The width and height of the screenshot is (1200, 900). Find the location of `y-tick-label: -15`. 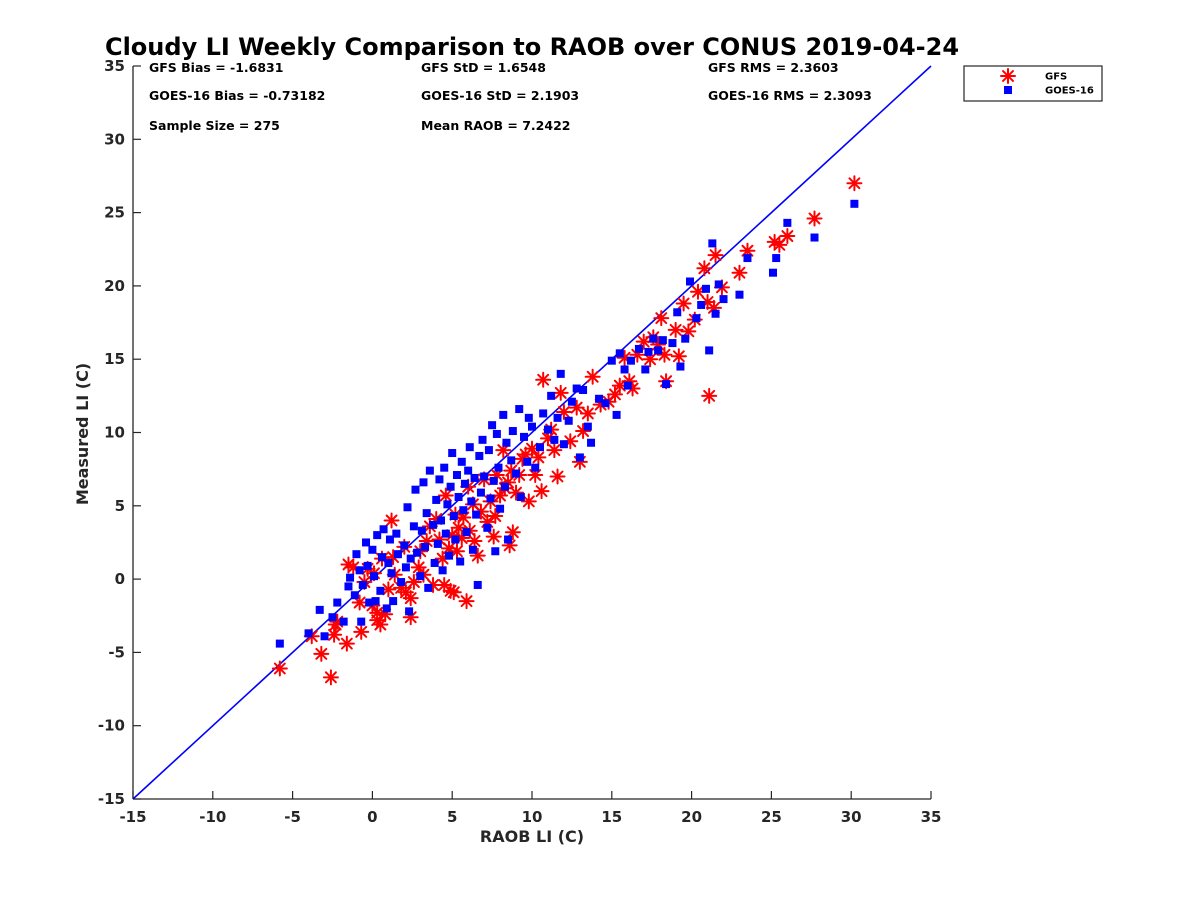

y-tick-label: -15 is located at coordinates (111, 799).